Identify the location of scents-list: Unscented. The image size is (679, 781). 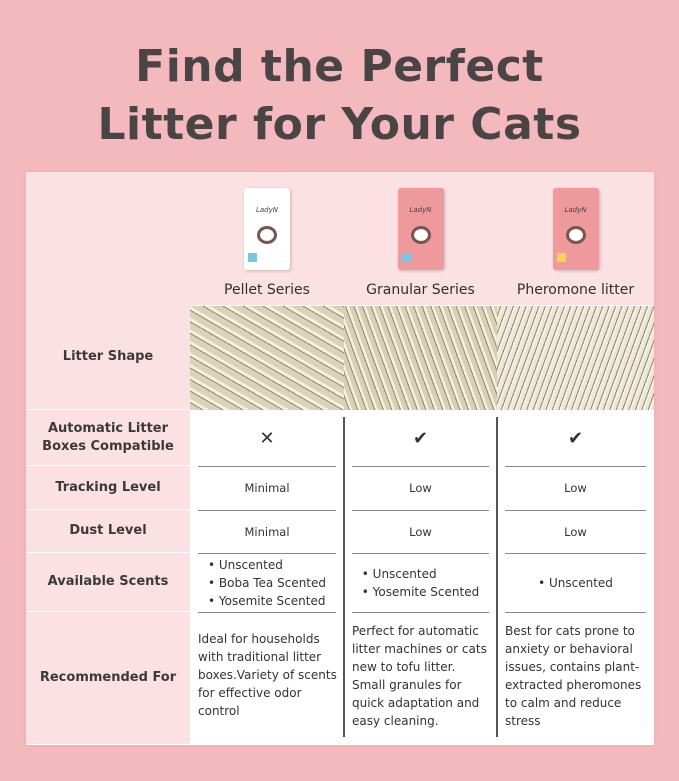
(575, 582).